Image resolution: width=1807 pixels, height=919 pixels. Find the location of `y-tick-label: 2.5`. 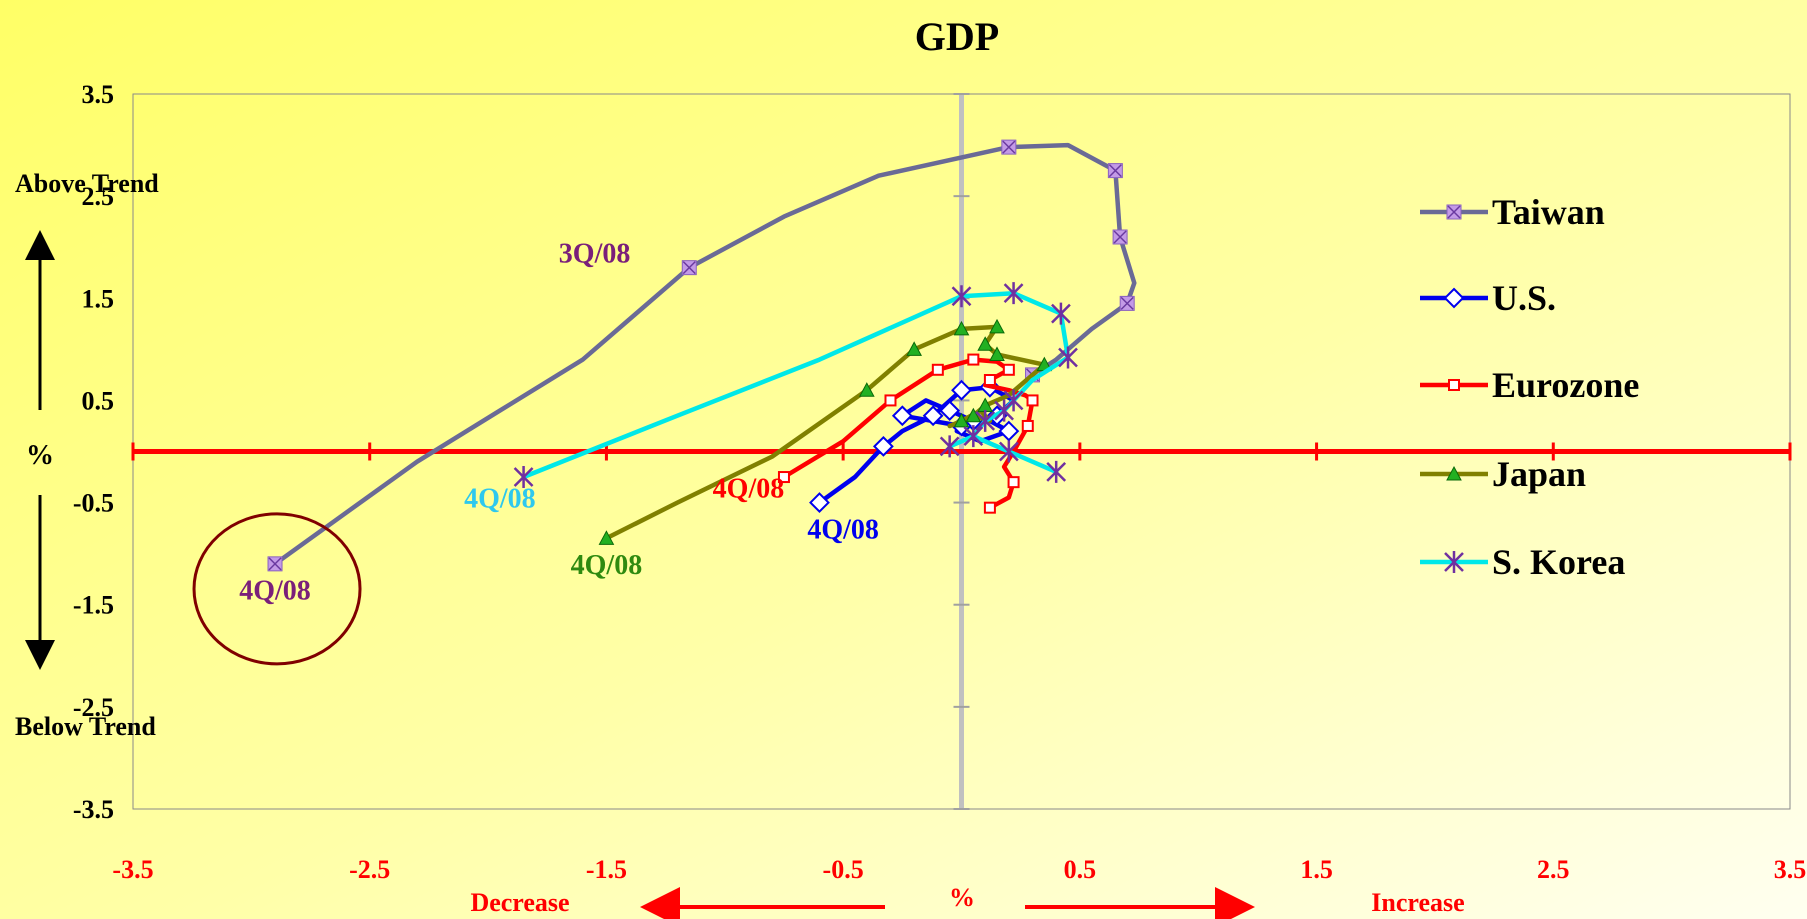

y-tick-label: 2.5 is located at coordinates (98, 196).